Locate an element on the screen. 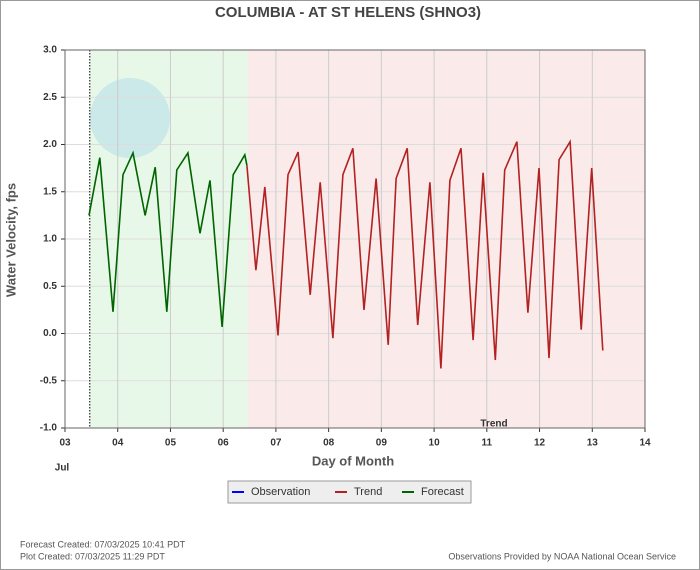  legend-label: Observation is located at coordinates (280, 492).